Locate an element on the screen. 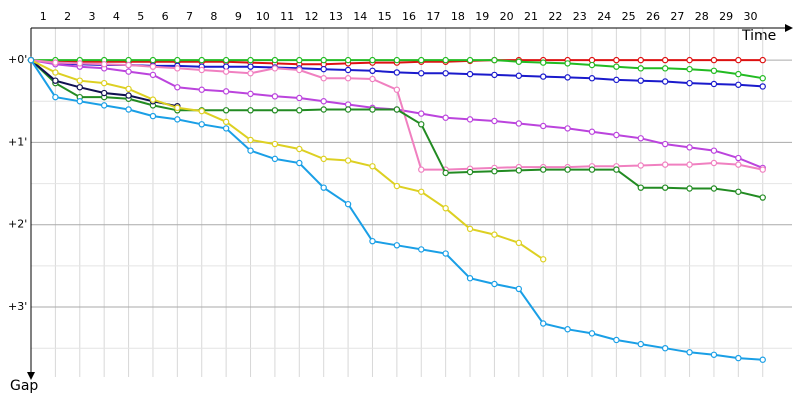 This screenshot has height=400, width=800. x-tick-label: 2 is located at coordinates (67, 16).